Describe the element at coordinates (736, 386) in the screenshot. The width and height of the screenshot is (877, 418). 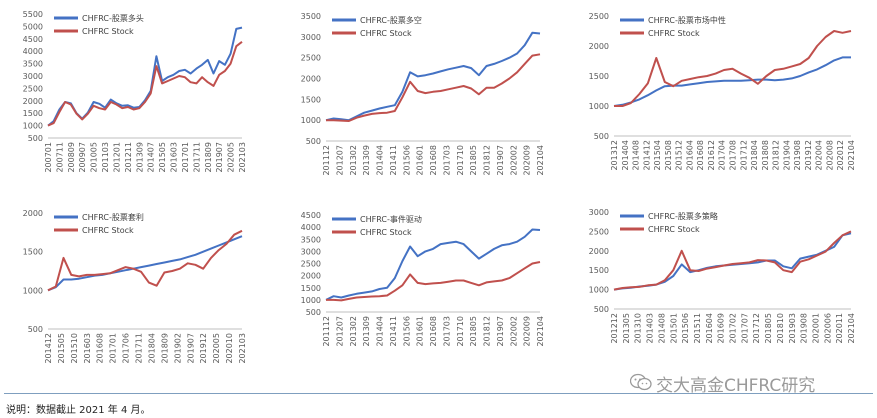
I see `watermark: 交大高金CHFRC研究` at that location.